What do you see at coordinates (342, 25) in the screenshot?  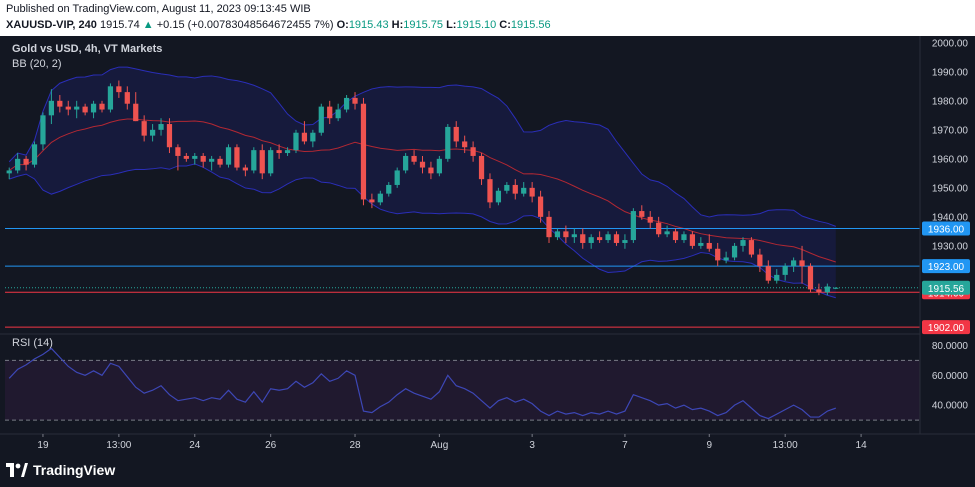 I see `open-label: O:` at bounding box center [342, 25].